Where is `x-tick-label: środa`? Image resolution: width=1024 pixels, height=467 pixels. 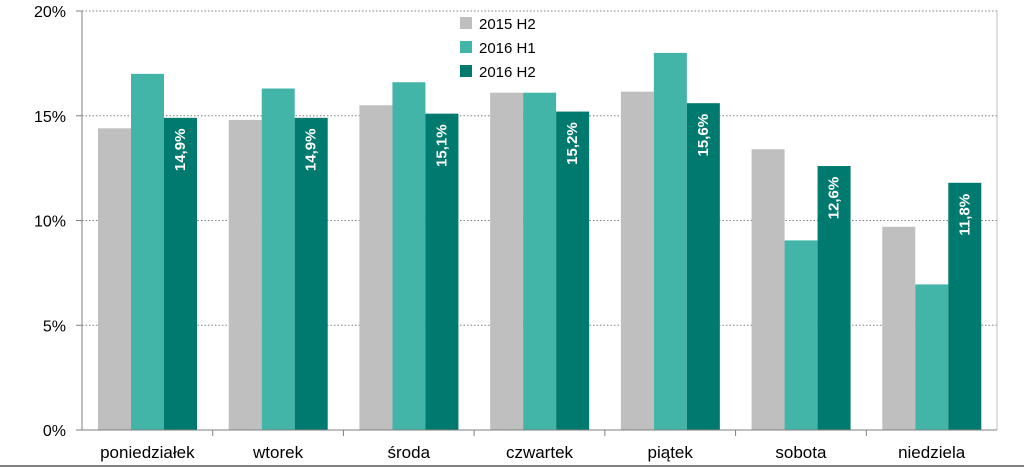 x-tick-label: środa is located at coordinates (409, 452).